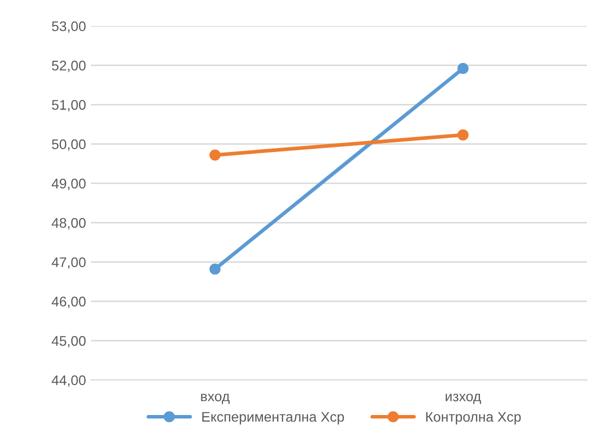  What do you see at coordinates (273, 418) in the screenshot?
I see `legend-label: Експериментална Хср` at bounding box center [273, 418].